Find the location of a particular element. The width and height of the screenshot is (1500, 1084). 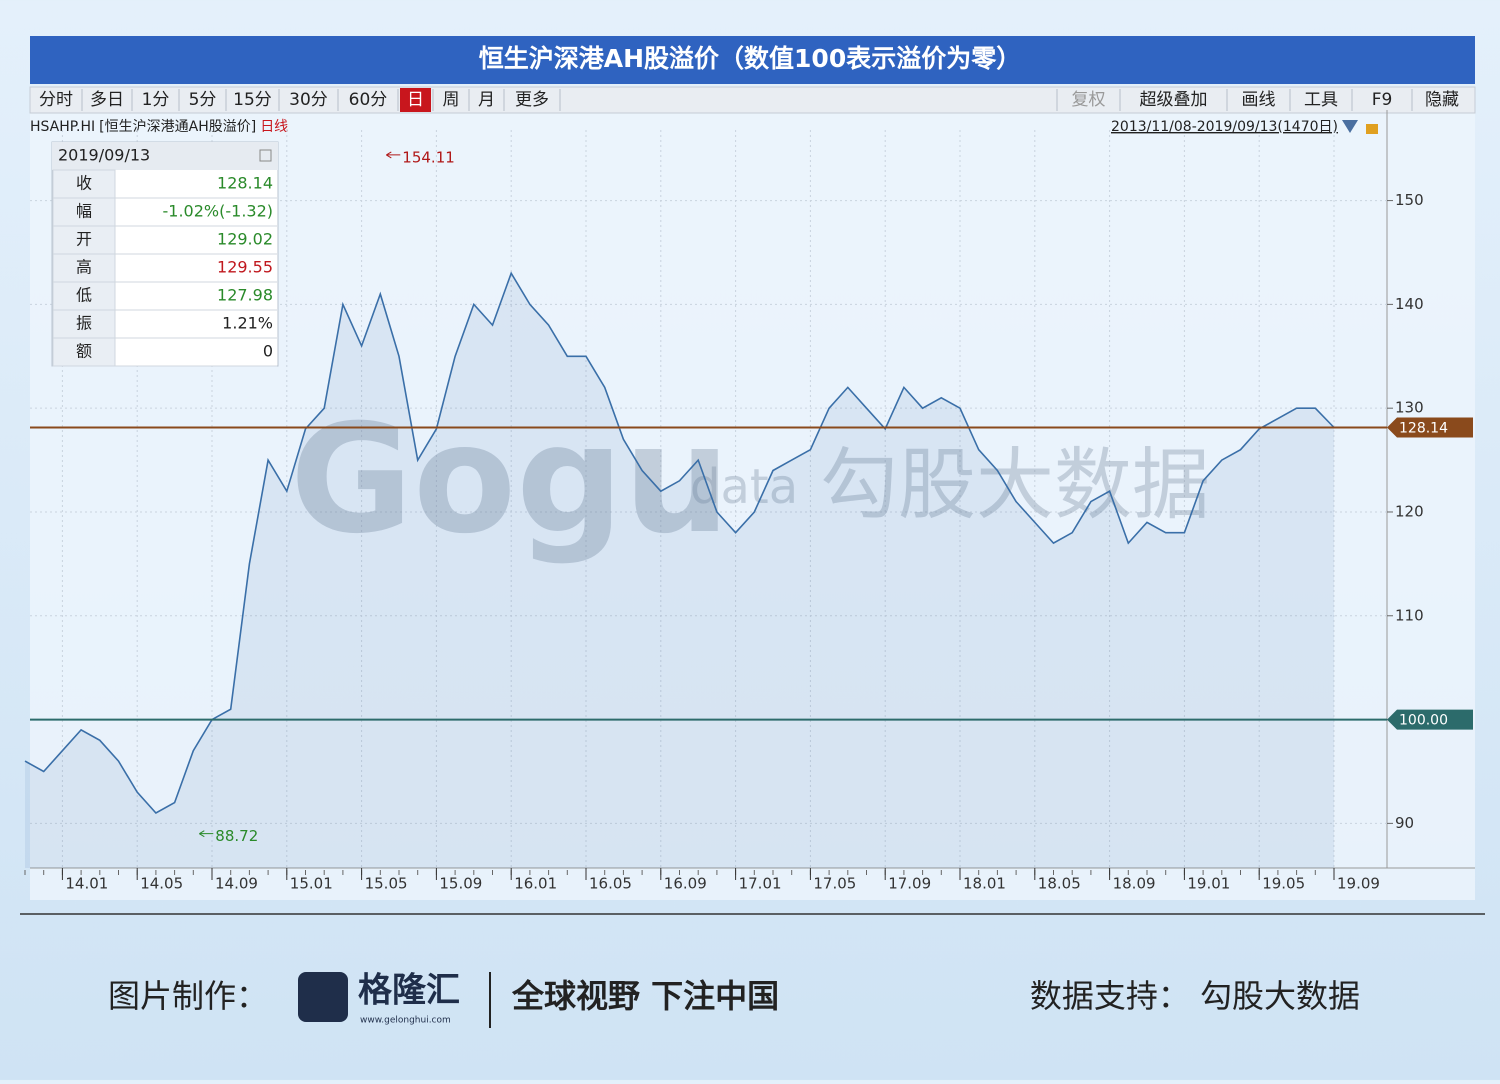

symbol_name: [恒生沪深港通AH股溢价] is located at coordinates (177, 127).